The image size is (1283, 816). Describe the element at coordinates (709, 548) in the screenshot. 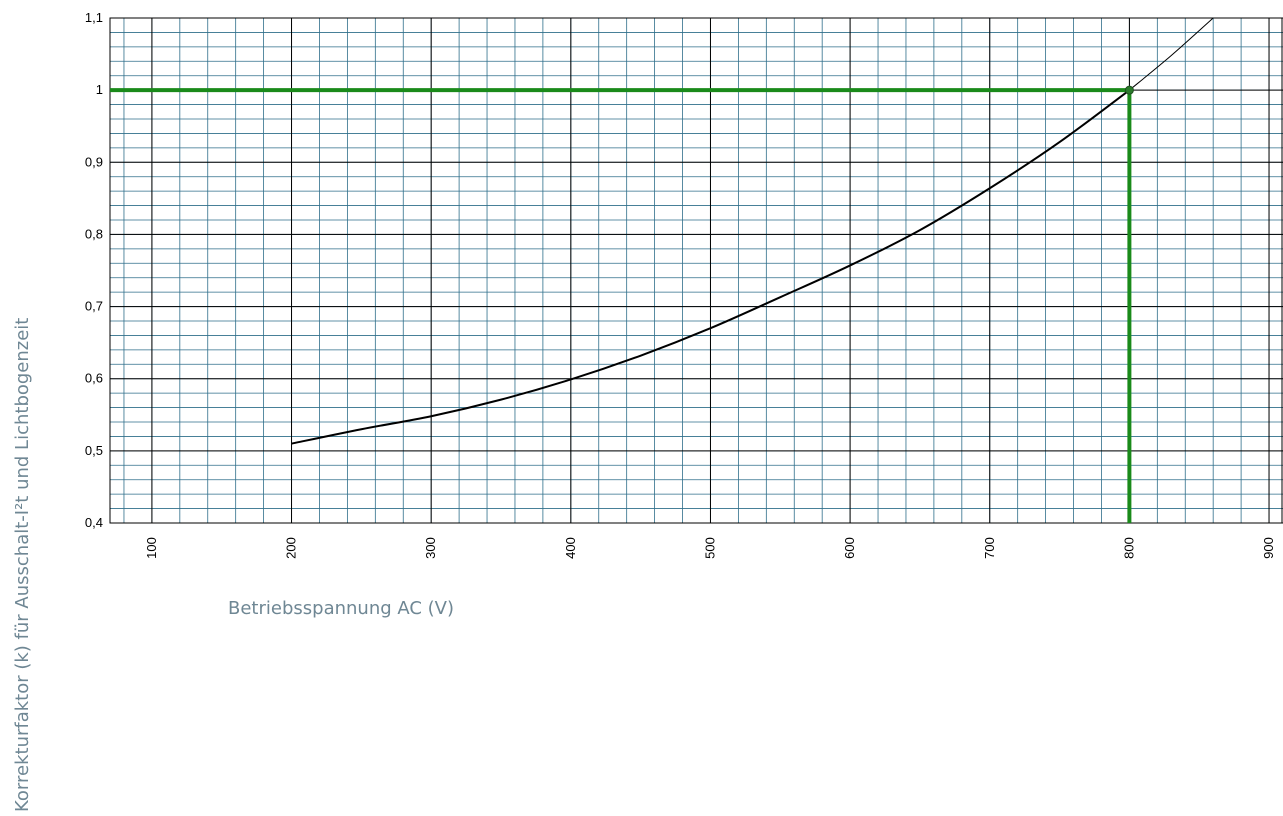

I see `x-tick-label: 500` at that location.